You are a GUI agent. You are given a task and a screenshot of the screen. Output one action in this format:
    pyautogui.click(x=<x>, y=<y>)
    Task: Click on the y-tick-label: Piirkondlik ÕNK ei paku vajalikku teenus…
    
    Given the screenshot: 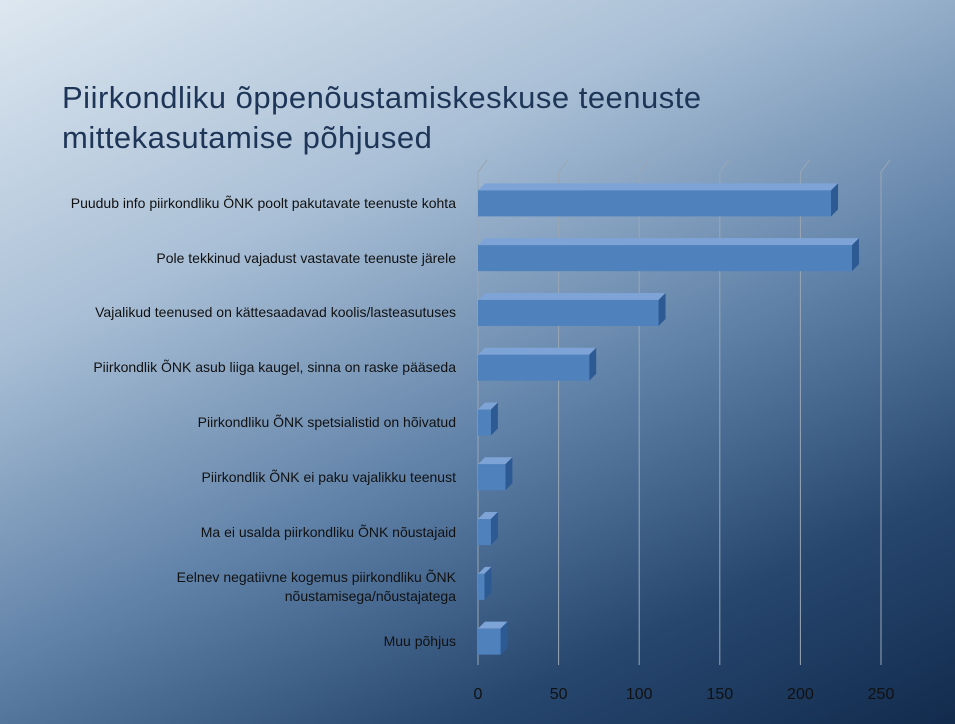 What is the action you would take?
    pyautogui.click(x=328, y=476)
    